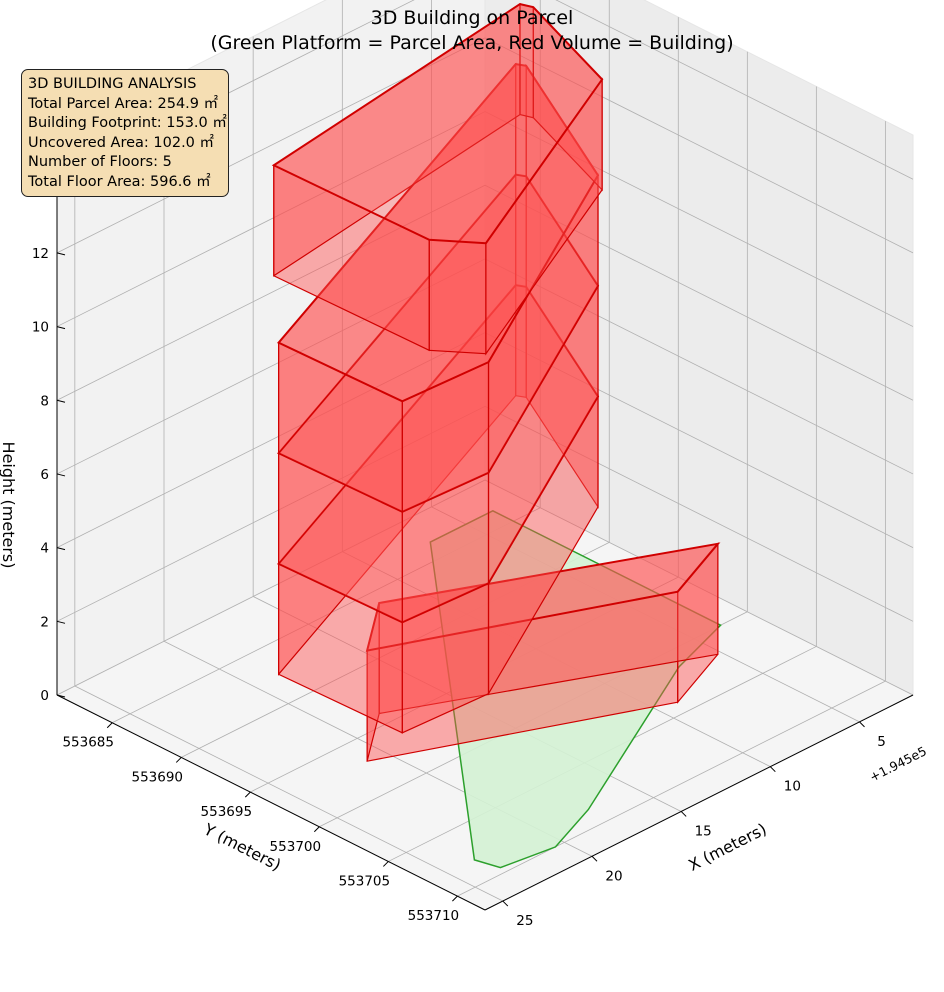  I want to click on y-tick-label: 553700, so click(296, 847).